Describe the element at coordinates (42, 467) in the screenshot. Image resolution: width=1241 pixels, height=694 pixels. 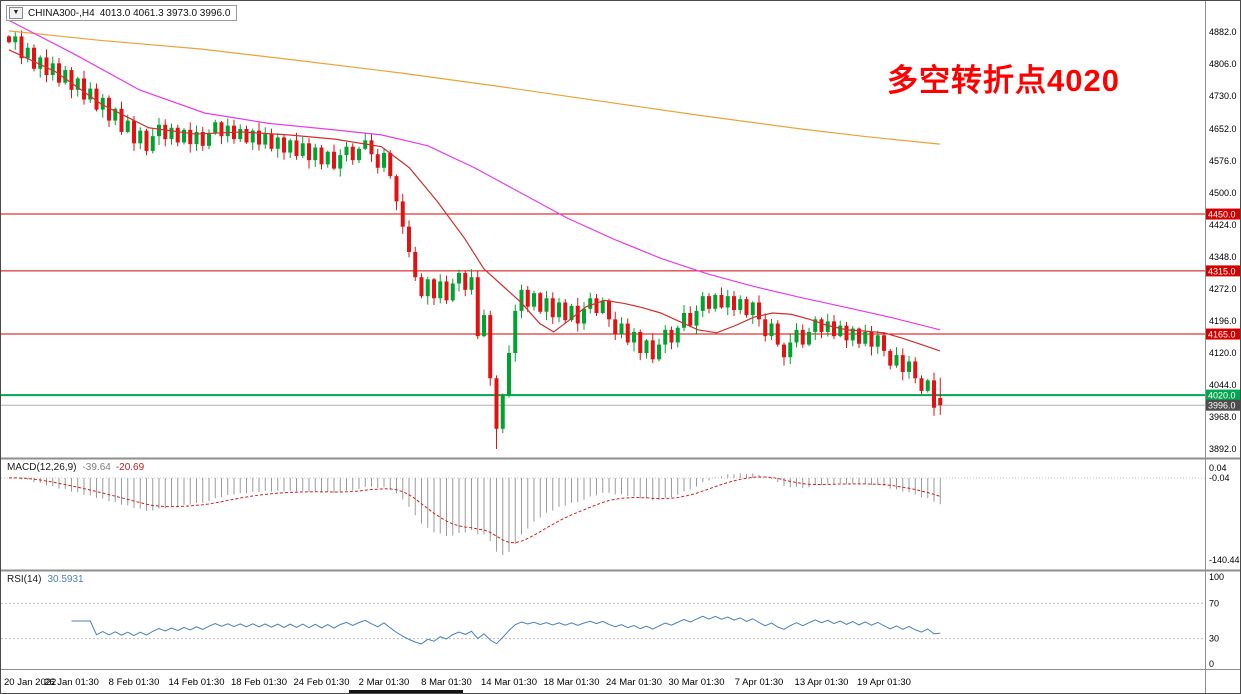
I see `macd-name: MACD(12,26,9)` at that location.